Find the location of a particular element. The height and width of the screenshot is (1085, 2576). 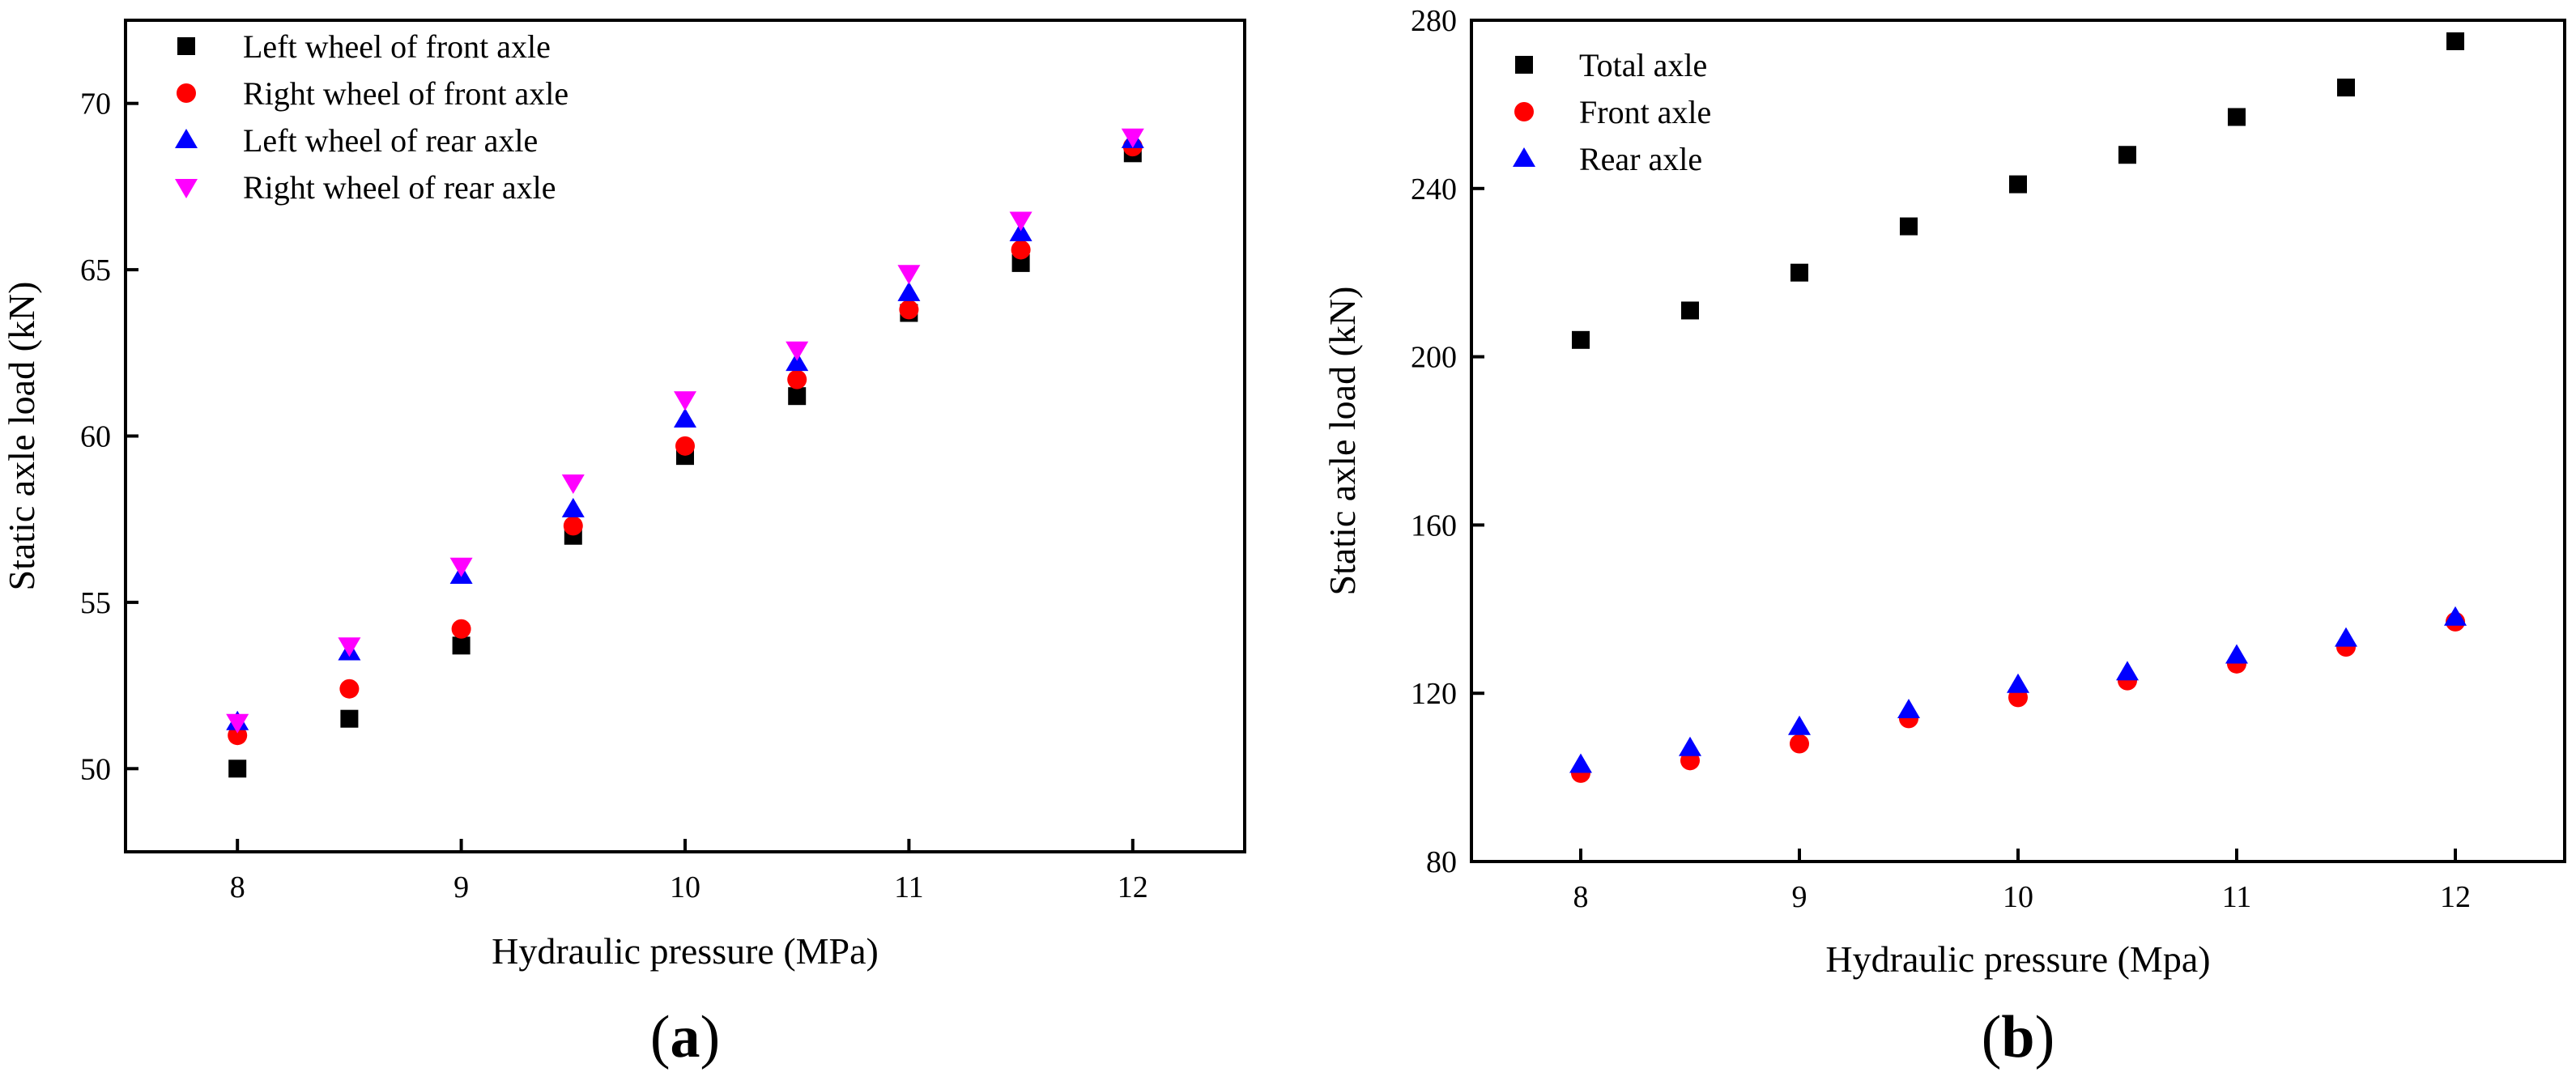

x-tick-label-b: 11 is located at coordinates (2237, 897).